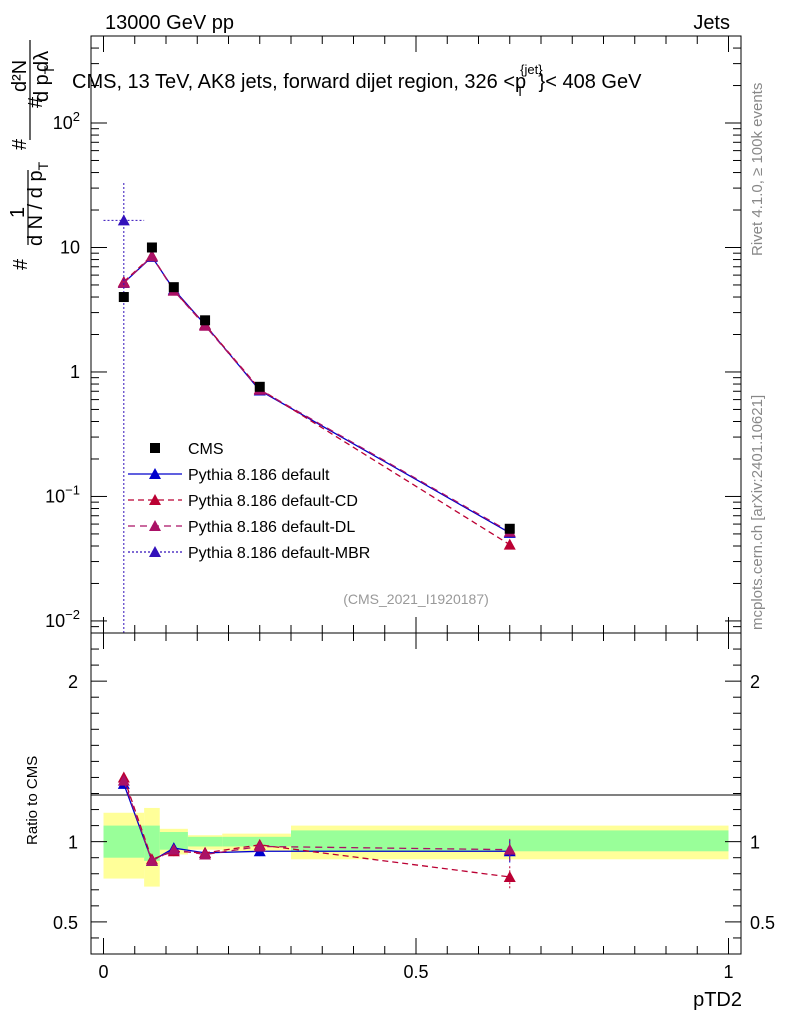 The width and height of the screenshot is (786, 1024). I want to click on y-tick-label: 10², so click(66, 121).